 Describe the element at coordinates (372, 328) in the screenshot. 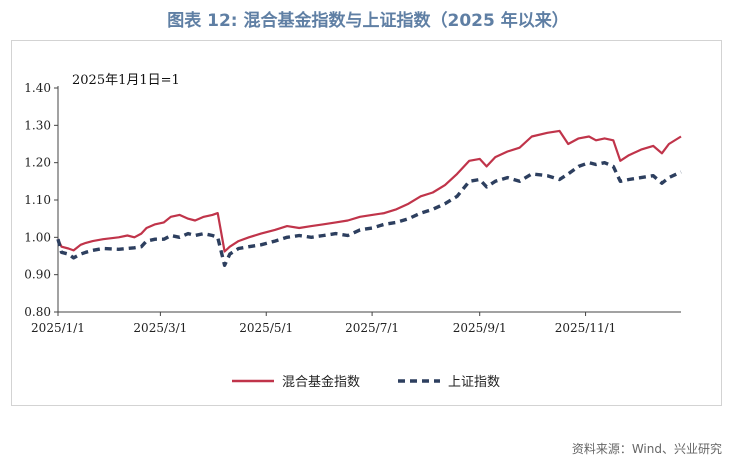

I see `x-tick-label: 2025/7/1` at that location.